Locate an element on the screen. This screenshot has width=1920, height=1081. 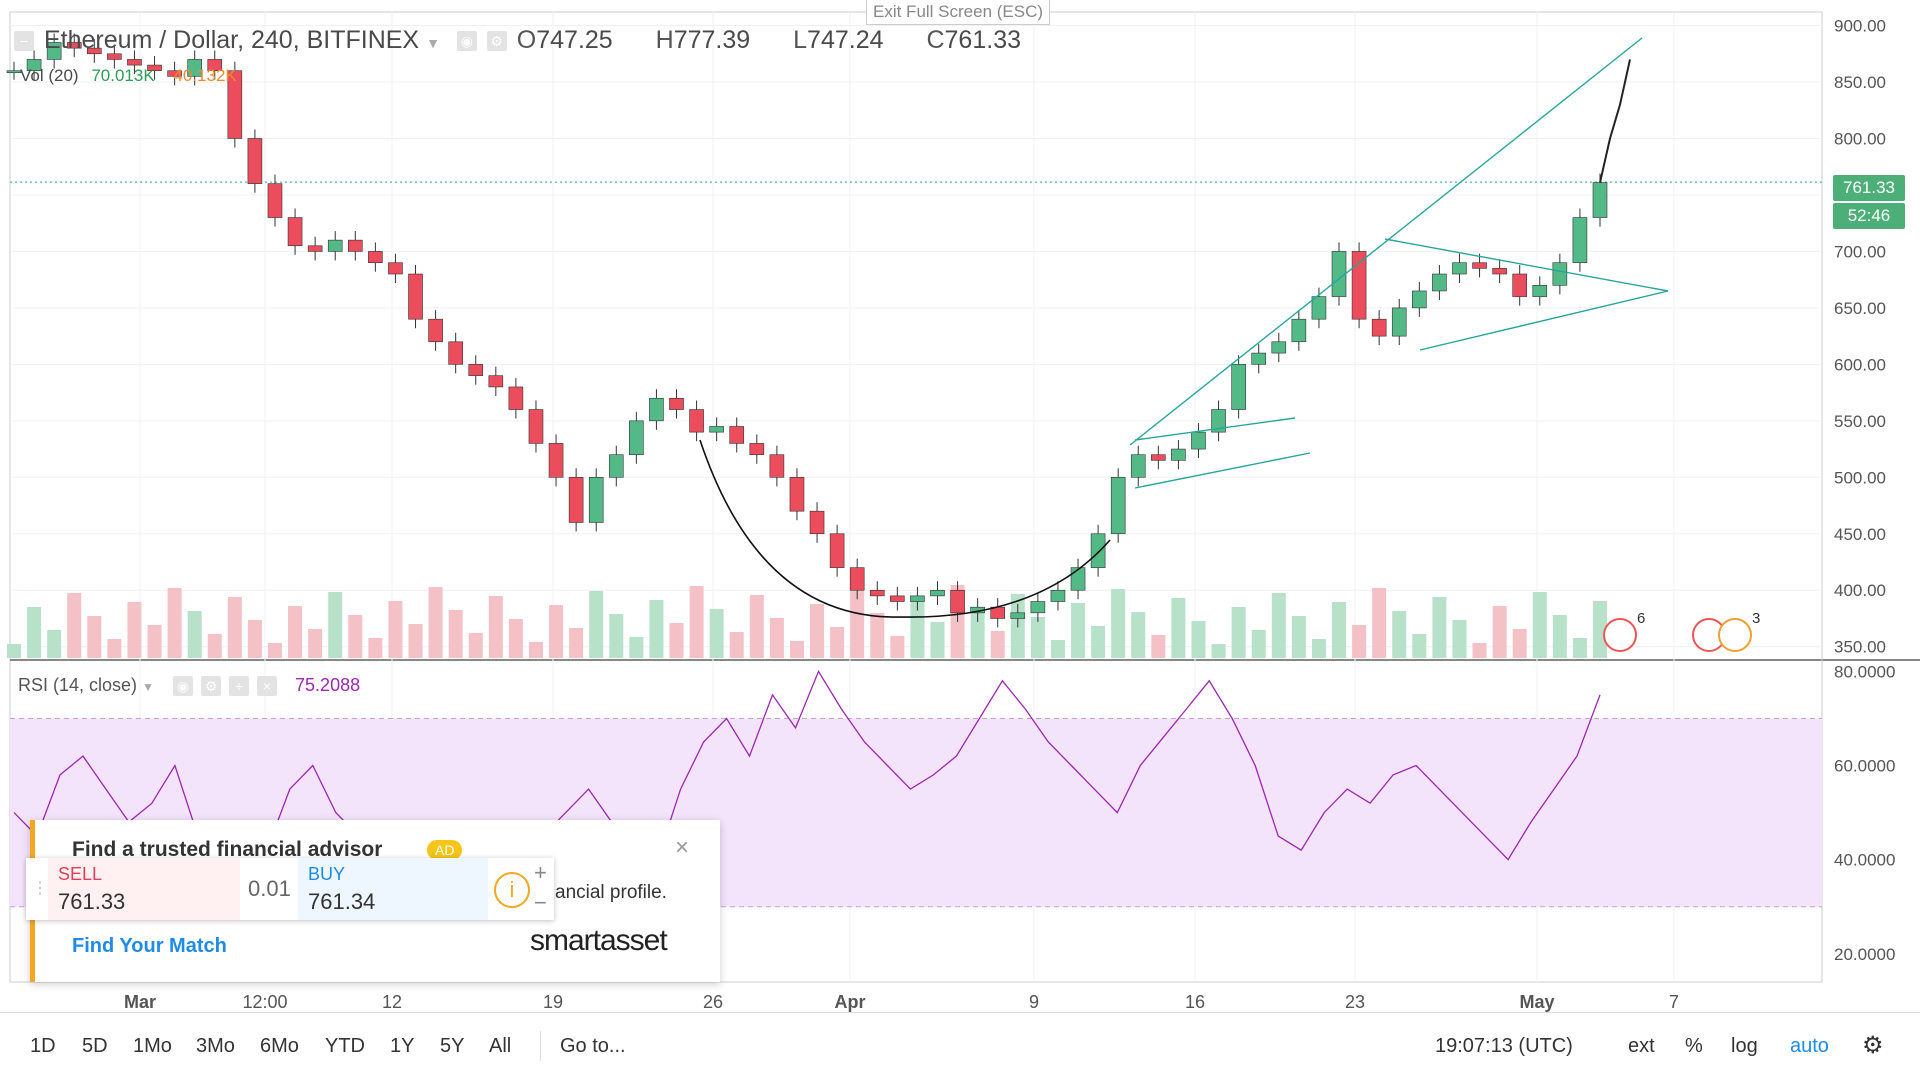
time-tick-label: 19 is located at coordinates (553, 1002).